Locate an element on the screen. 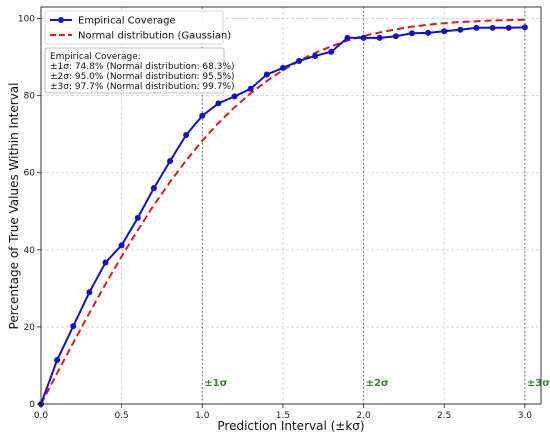  sigma-label-3: ±3σ is located at coordinates (538, 383).